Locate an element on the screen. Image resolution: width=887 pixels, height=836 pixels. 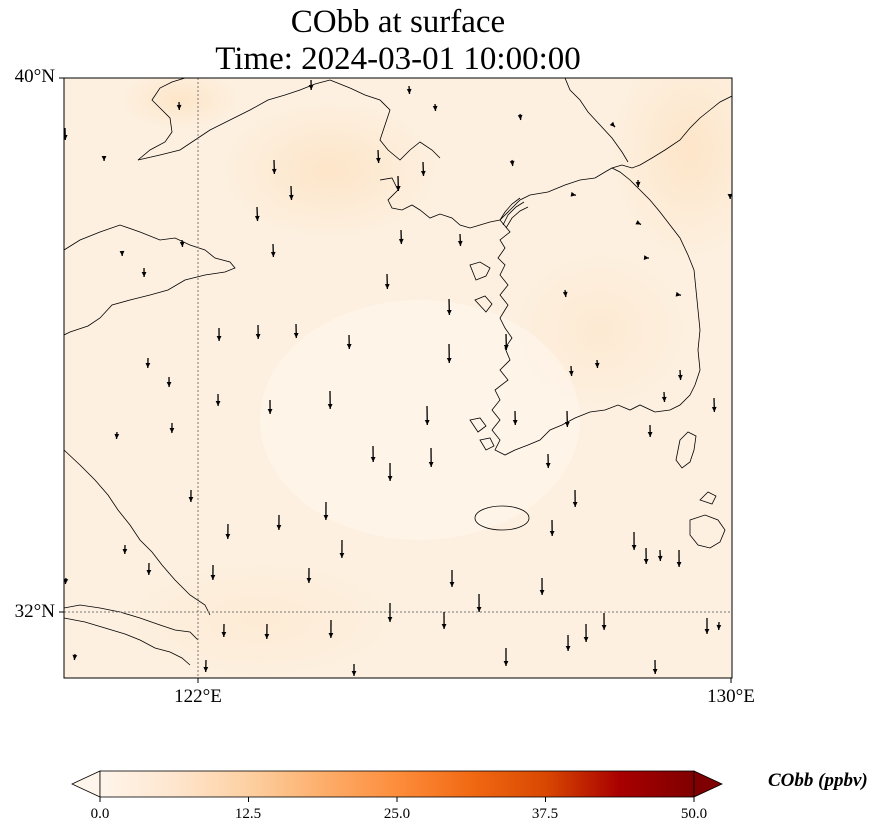
colorbar-gradient is located at coordinates (397, 784).